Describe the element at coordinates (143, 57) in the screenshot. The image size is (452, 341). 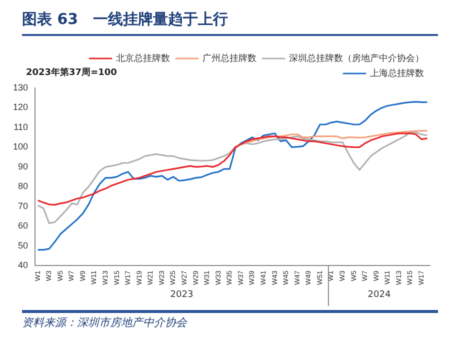
I see `legend-label: 北京总挂牌数` at that location.